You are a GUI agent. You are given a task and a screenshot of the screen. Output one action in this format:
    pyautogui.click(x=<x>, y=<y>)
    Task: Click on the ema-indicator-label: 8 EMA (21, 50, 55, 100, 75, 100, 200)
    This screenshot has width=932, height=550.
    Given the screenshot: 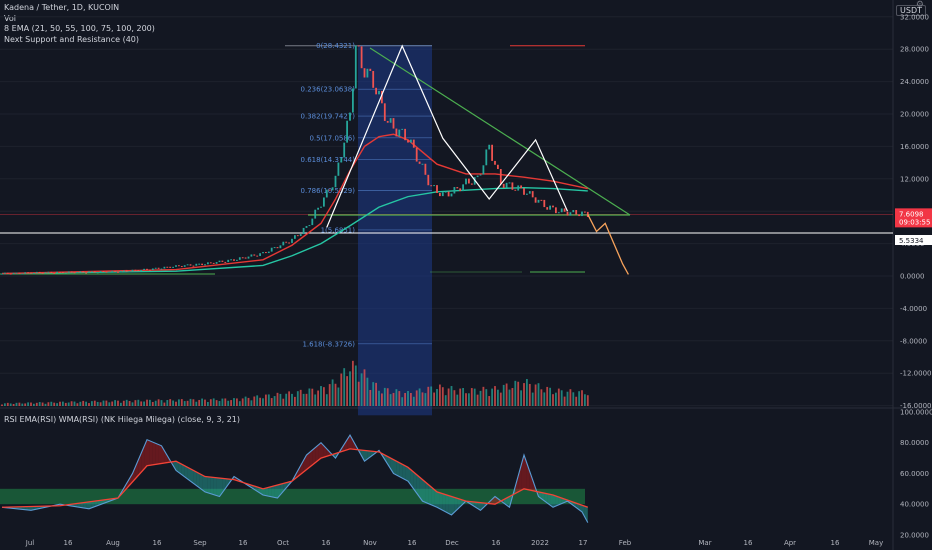 What is the action you would take?
    pyautogui.click(x=79, y=28)
    